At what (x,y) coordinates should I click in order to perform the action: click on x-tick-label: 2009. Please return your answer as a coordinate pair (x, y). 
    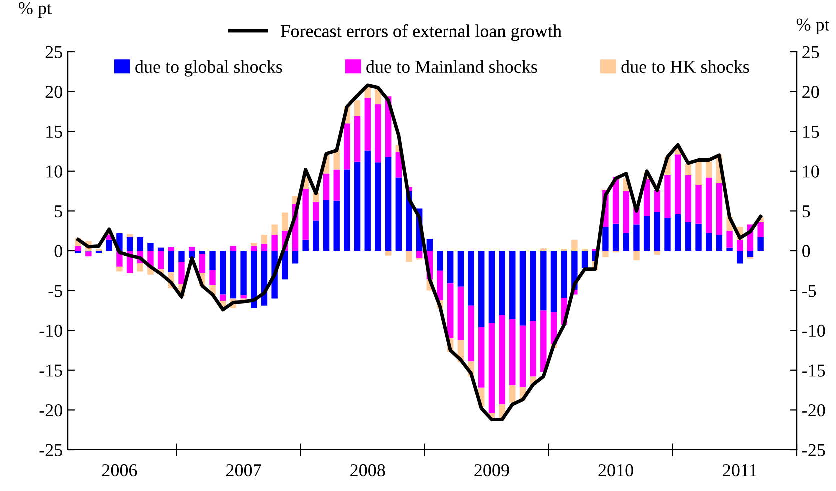
    Looking at the image, I should click on (492, 470).